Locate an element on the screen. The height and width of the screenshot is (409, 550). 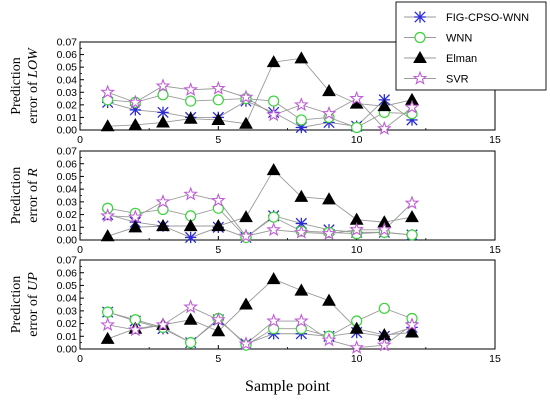
y-tick-label: 0.07 is located at coordinates (67, 261).